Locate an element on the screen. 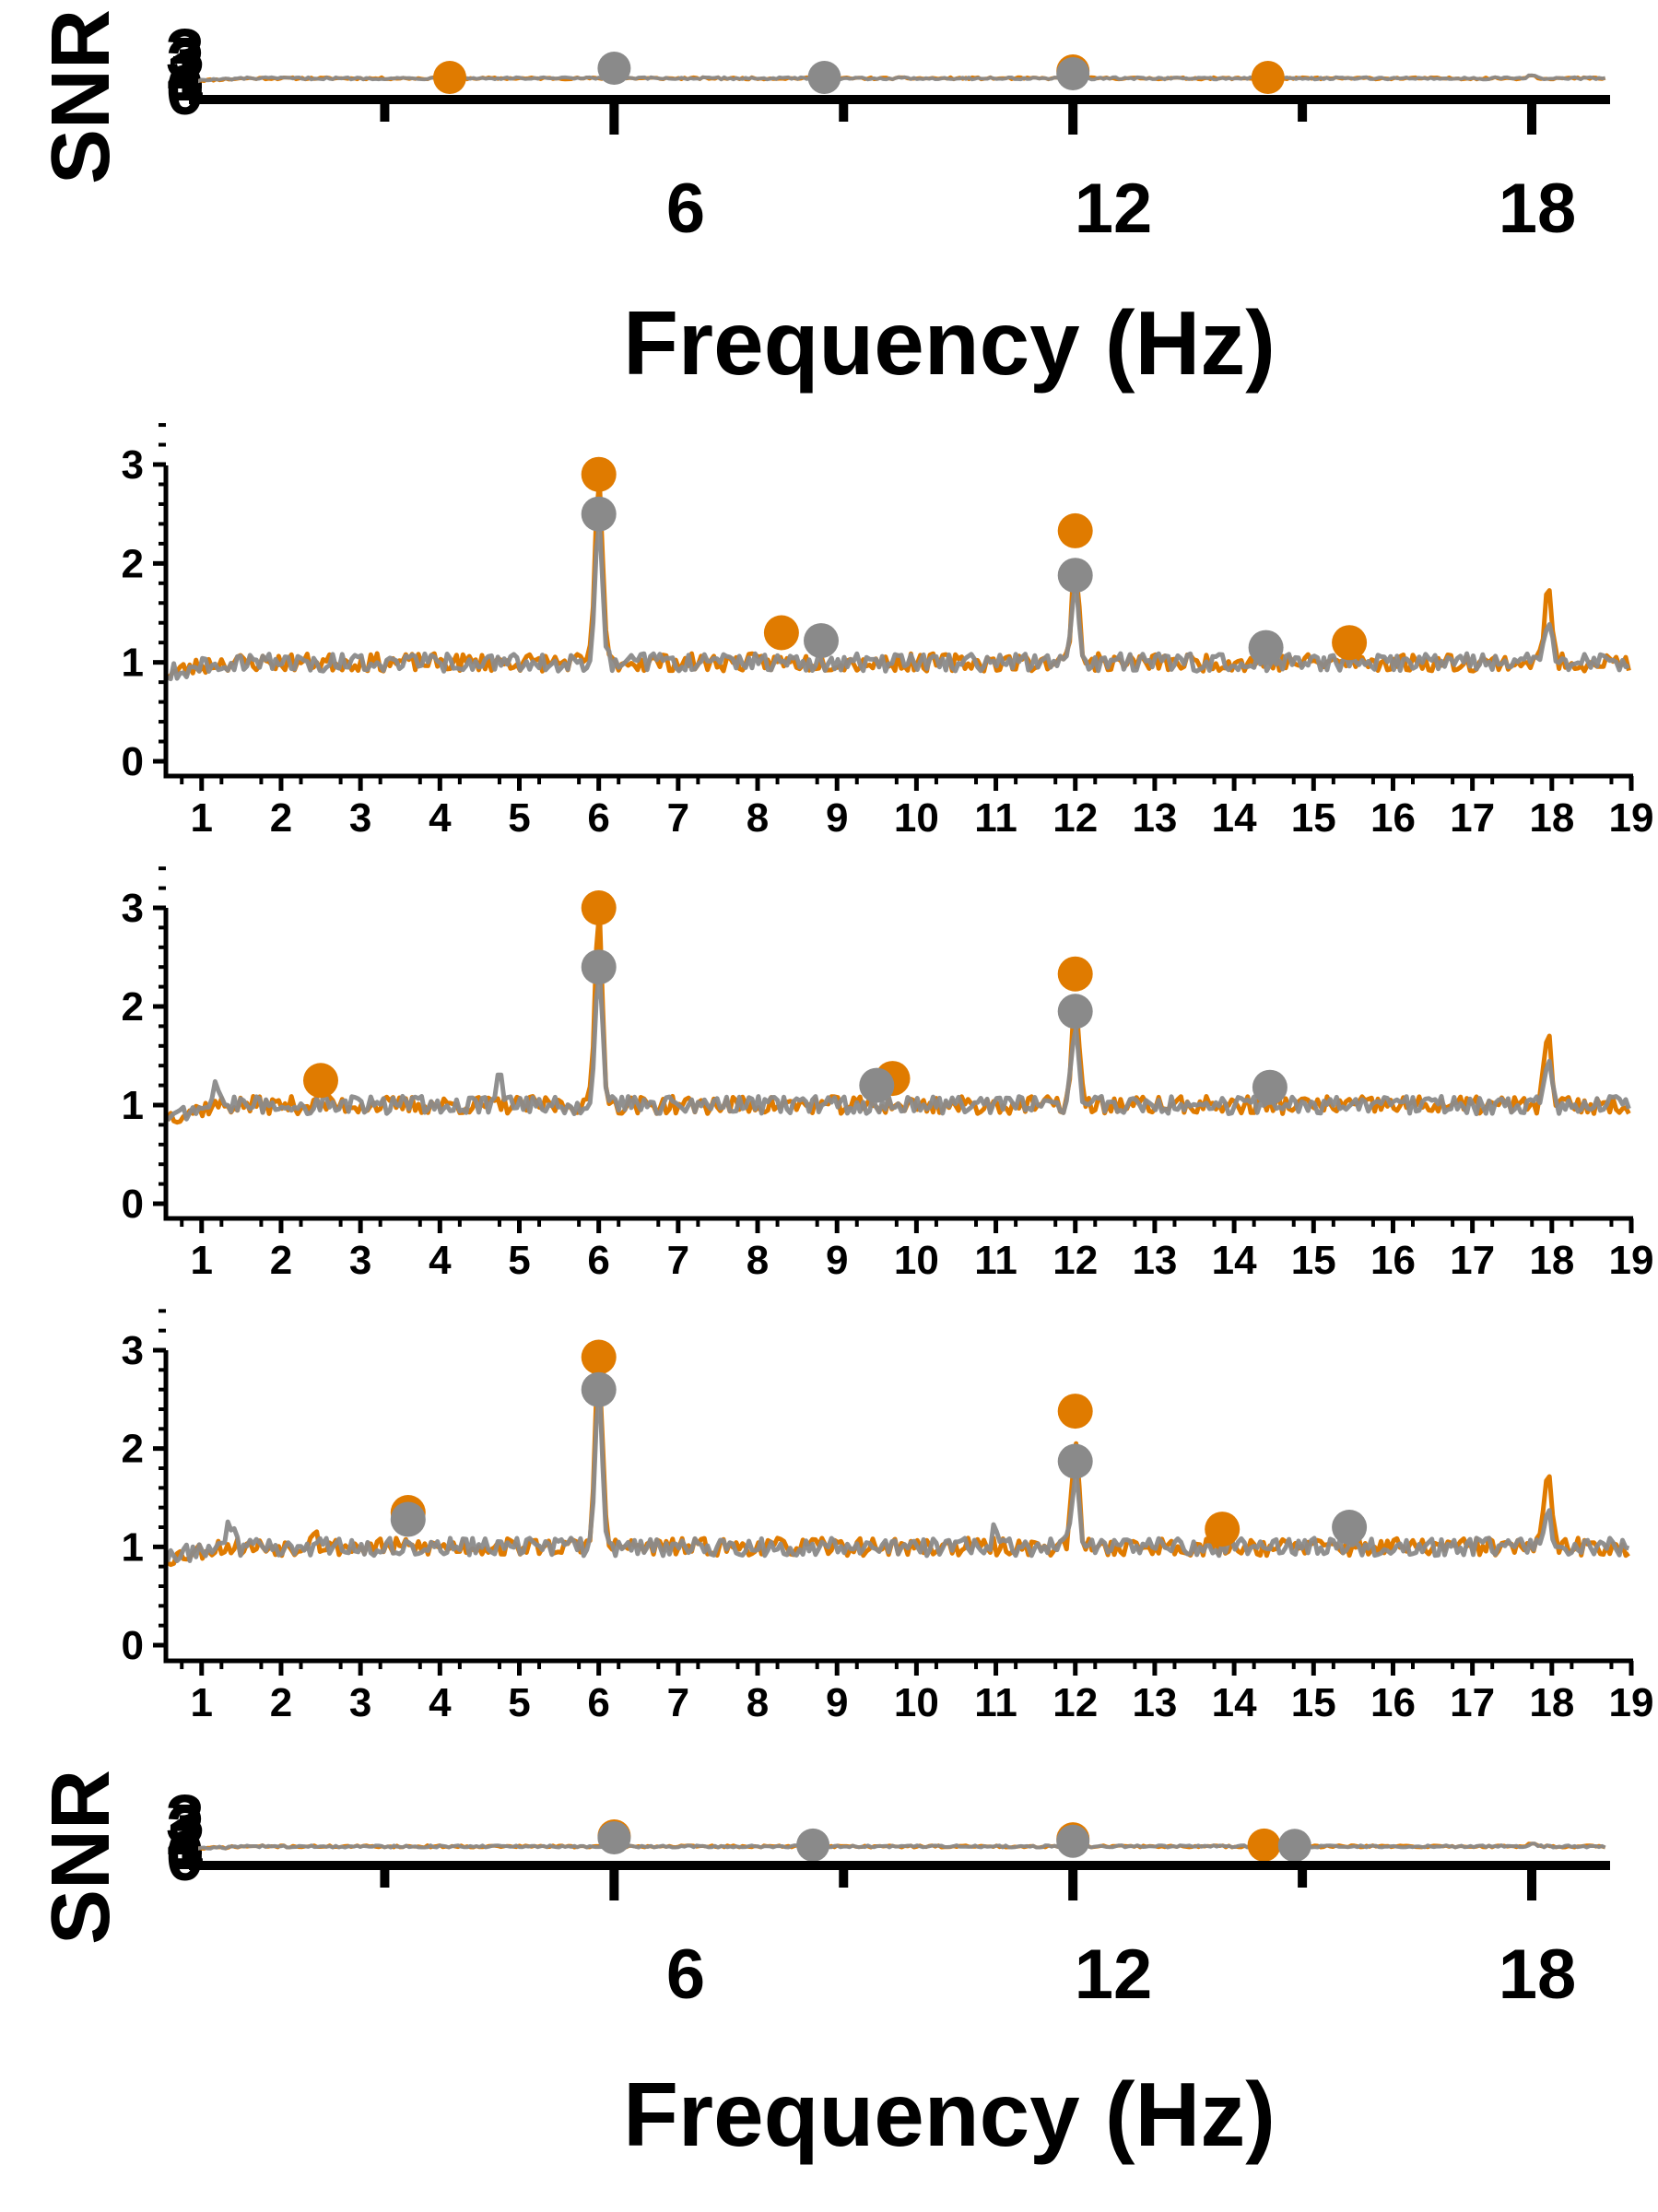 The height and width of the screenshot is (2212, 1658). chart-panel is located at coordinates (891, 1852).